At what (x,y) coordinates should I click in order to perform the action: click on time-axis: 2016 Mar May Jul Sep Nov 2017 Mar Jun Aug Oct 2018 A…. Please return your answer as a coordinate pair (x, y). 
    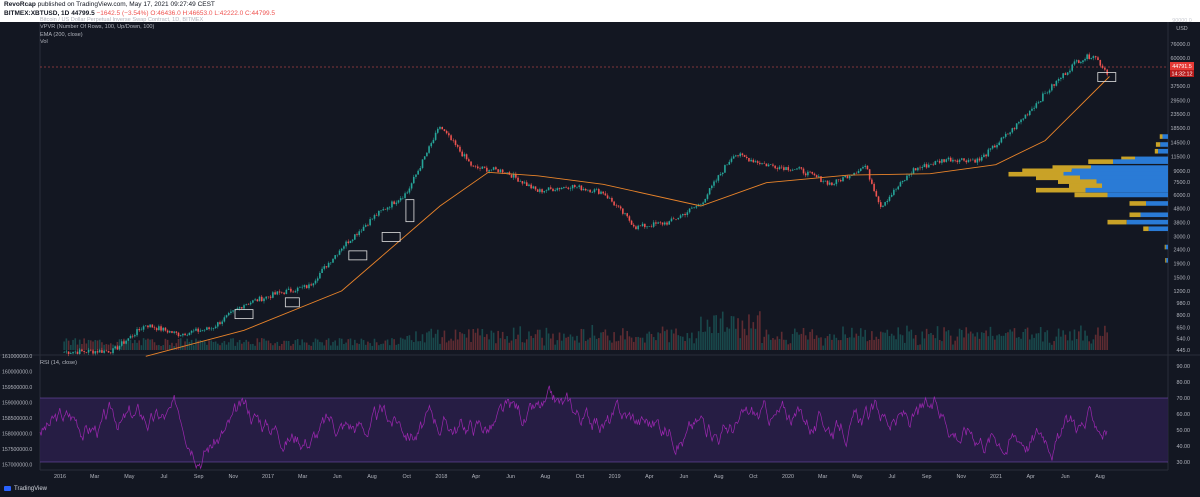
    Looking at the image, I should click on (579, 477).